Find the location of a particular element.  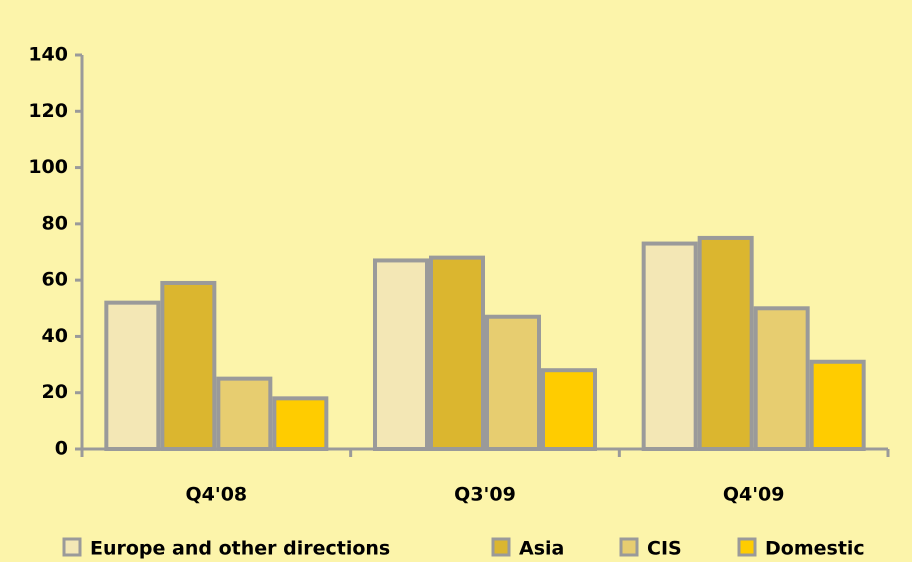

y-tick-label: 40 is located at coordinates (55, 336).